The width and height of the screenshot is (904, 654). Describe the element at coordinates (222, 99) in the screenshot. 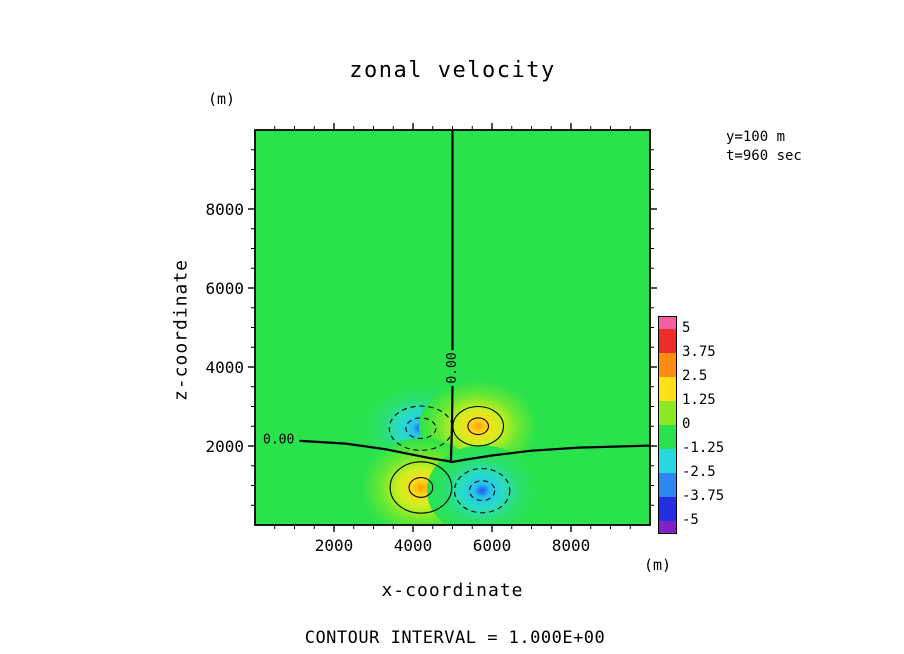

I see `y-axis-unit-label: (m)` at that location.